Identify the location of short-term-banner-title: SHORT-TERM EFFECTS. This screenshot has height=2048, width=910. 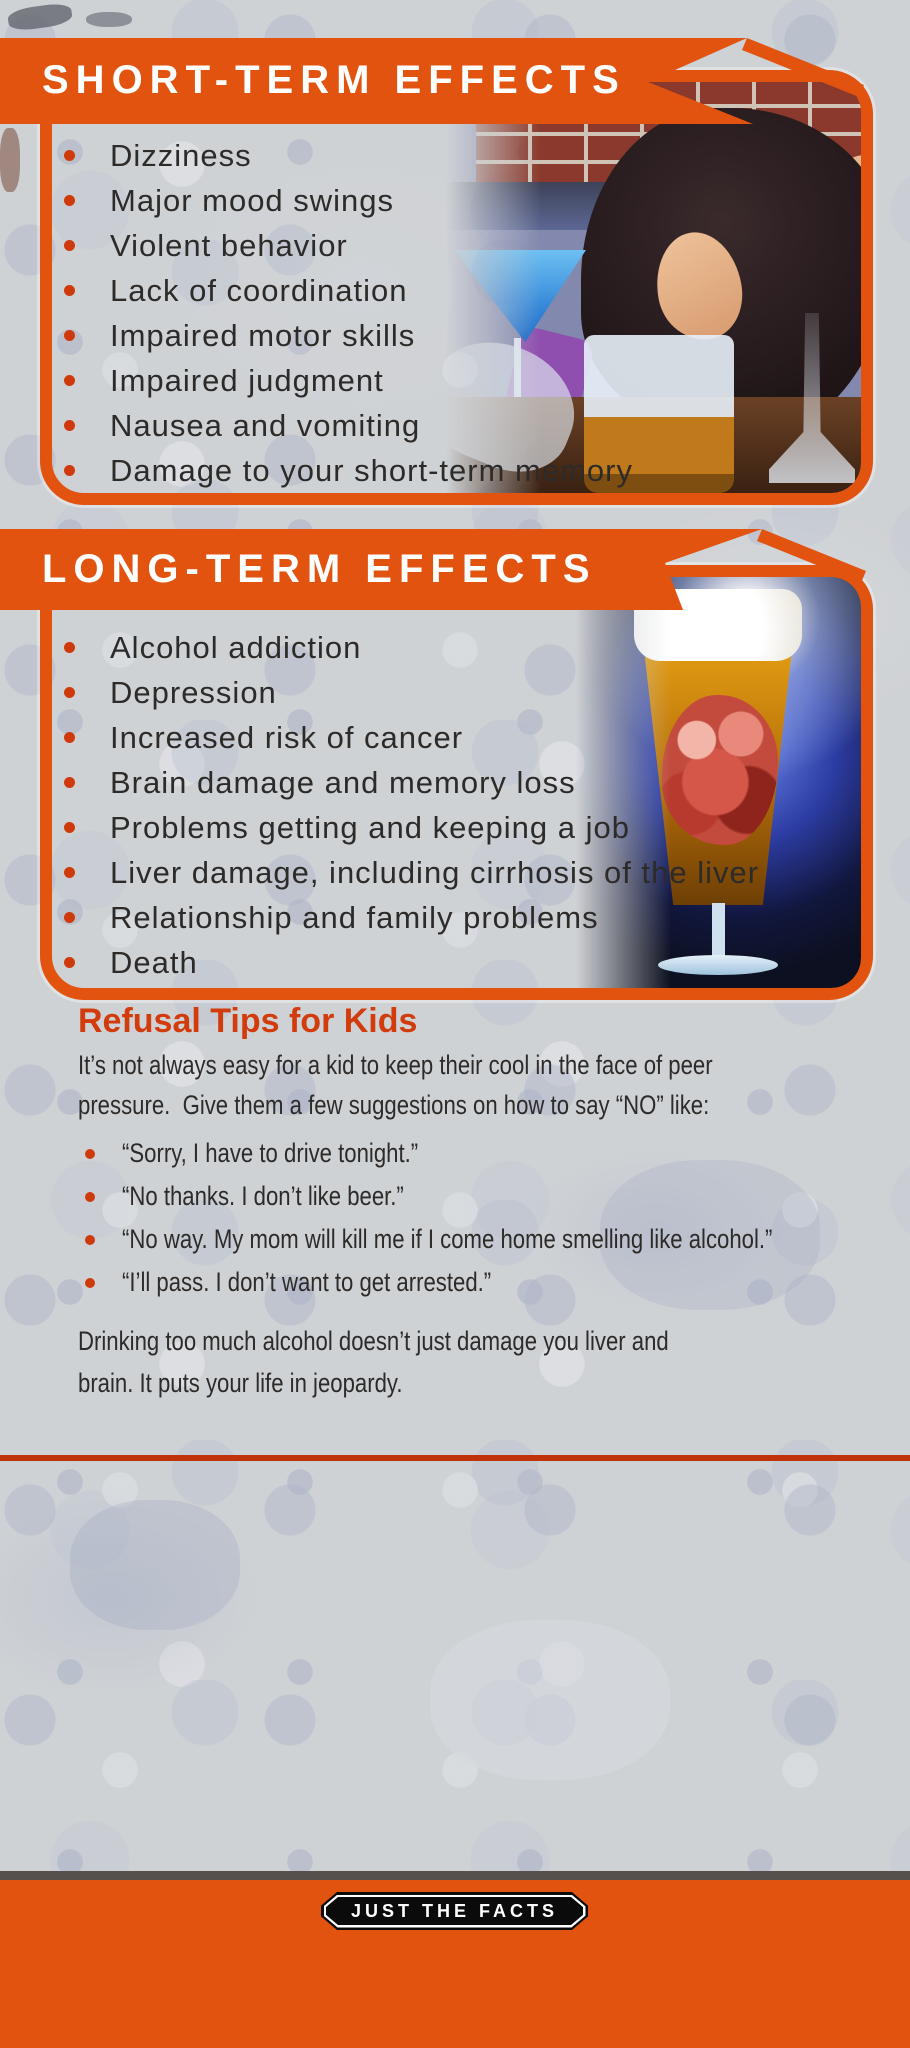
(334, 80).